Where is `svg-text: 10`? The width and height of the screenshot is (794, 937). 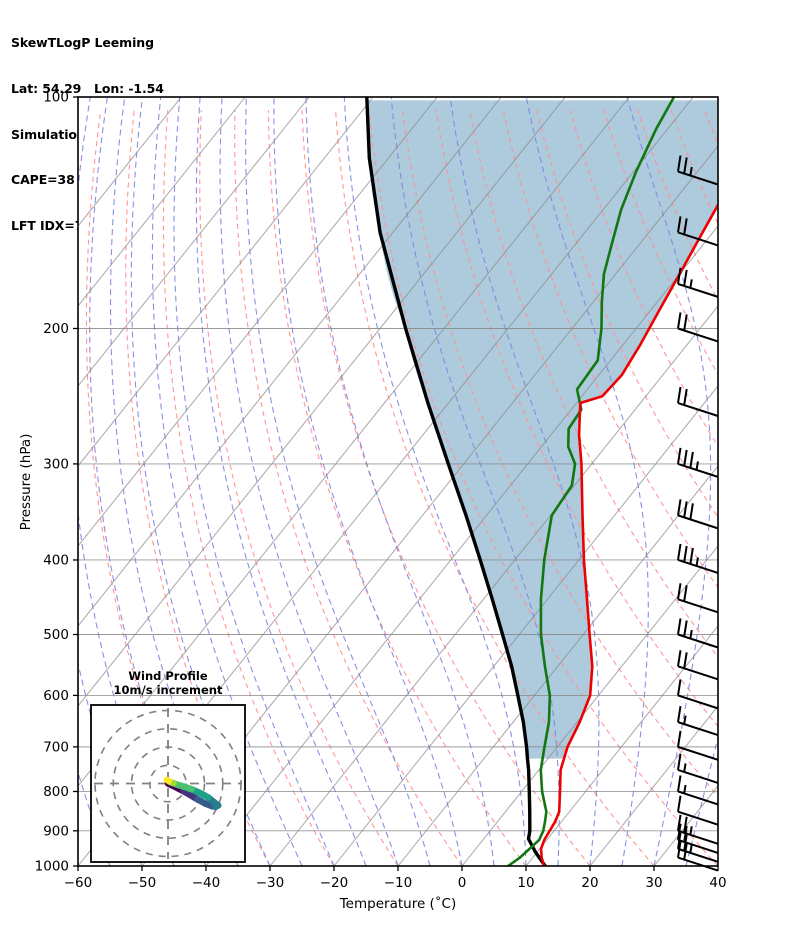
svg-text: 10 is located at coordinates (525, 883).